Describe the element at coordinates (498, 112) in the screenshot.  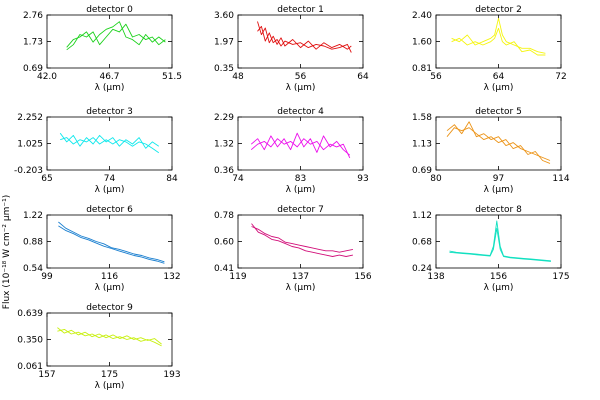
I see `panel-title: detector 5` at that location.